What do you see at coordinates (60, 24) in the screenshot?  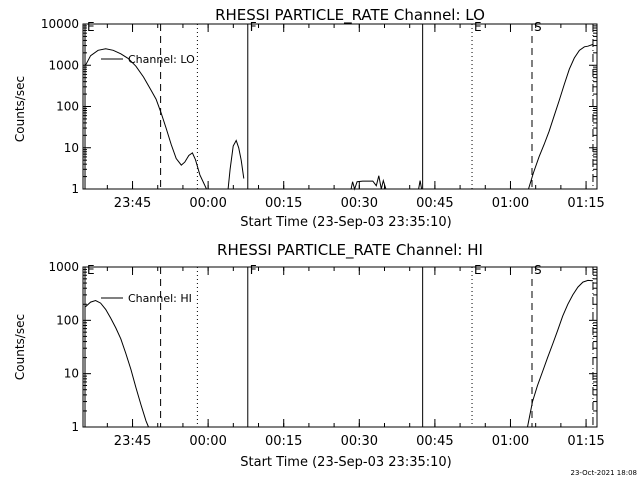 I see `y-tick-label: 10000` at bounding box center [60, 24].